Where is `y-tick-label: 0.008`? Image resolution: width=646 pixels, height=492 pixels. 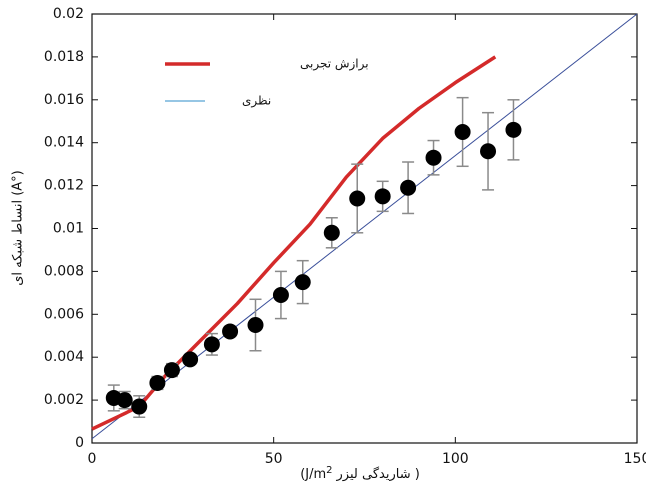 y-tick-label: 0.008 is located at coordinates (64, 271).